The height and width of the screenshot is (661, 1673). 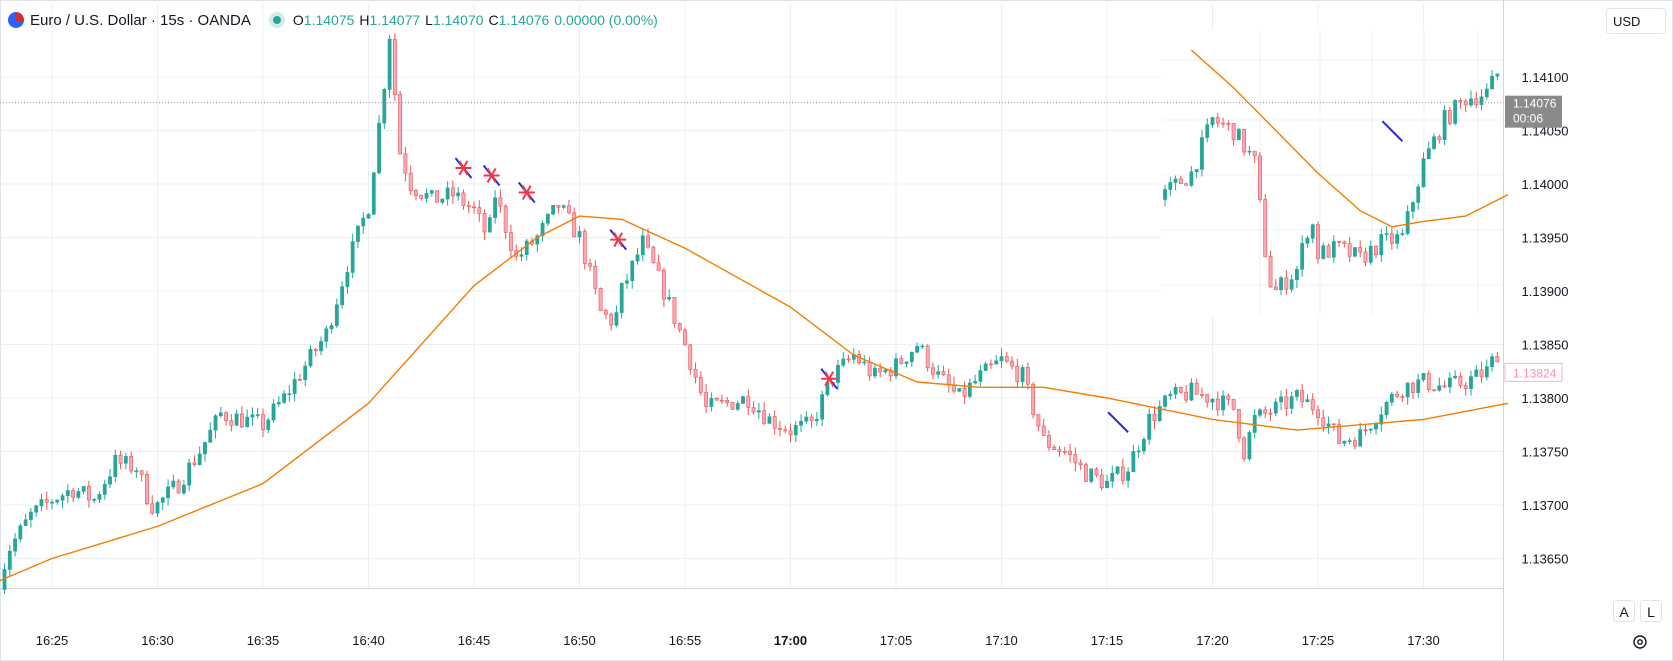 I want to click on auto-scale-button: A, so click(x=1624, y=611).